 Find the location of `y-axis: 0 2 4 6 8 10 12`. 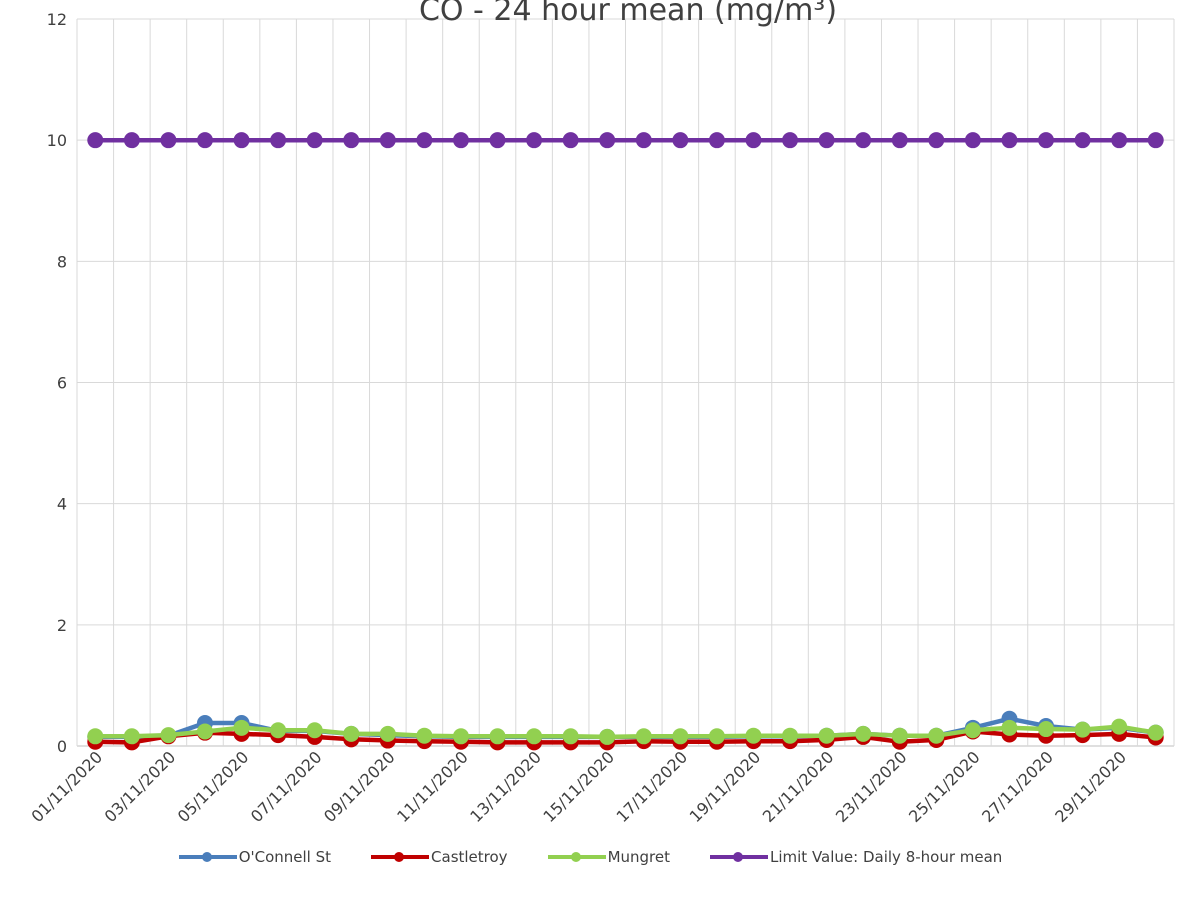

y-axis: 0 2 4 6 8 10 12 is located at coordinates (57, 383).